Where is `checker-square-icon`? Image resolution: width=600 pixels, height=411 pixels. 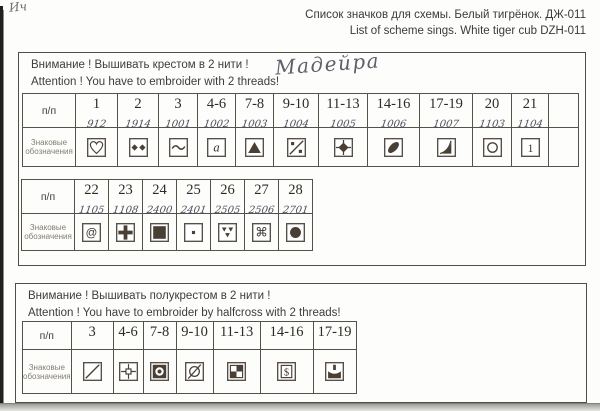
checker-square-icon is located at coordinates (237, 371).